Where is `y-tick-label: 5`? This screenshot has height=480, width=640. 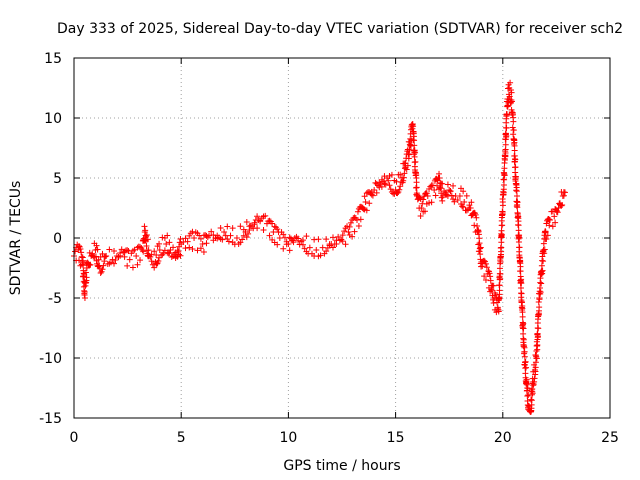 y-tick-label: 5 is located at coordinates (57, 179).